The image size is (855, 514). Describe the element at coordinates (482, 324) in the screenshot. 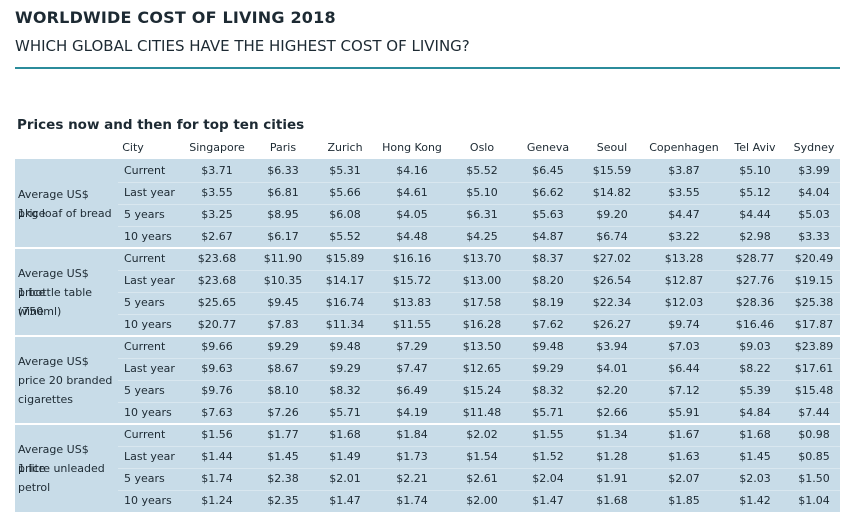

I see `cell: $16.28` at that location.